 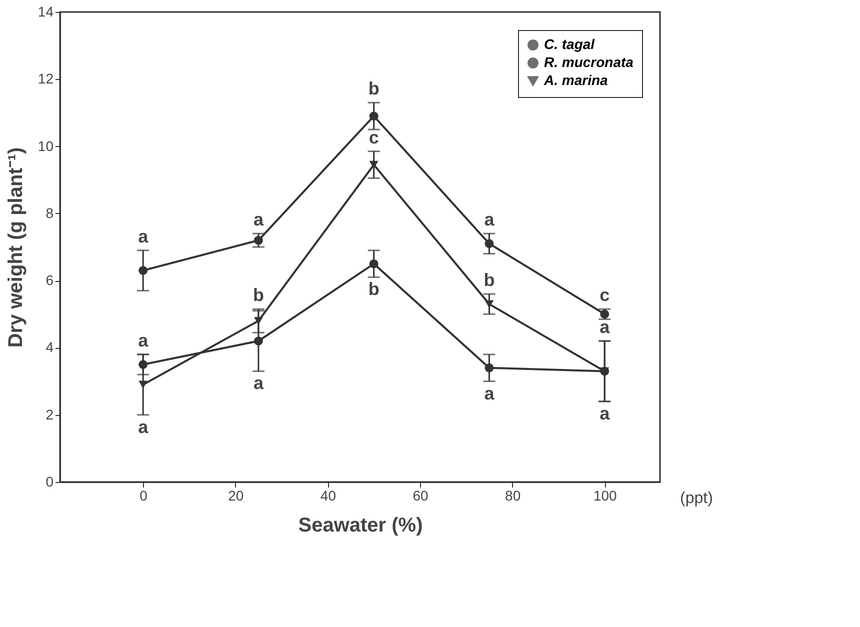 What do you see at coordinates (144, 496) in the screenshot?
I see `x-tick-label: 0` at bounding box center [144, 496].